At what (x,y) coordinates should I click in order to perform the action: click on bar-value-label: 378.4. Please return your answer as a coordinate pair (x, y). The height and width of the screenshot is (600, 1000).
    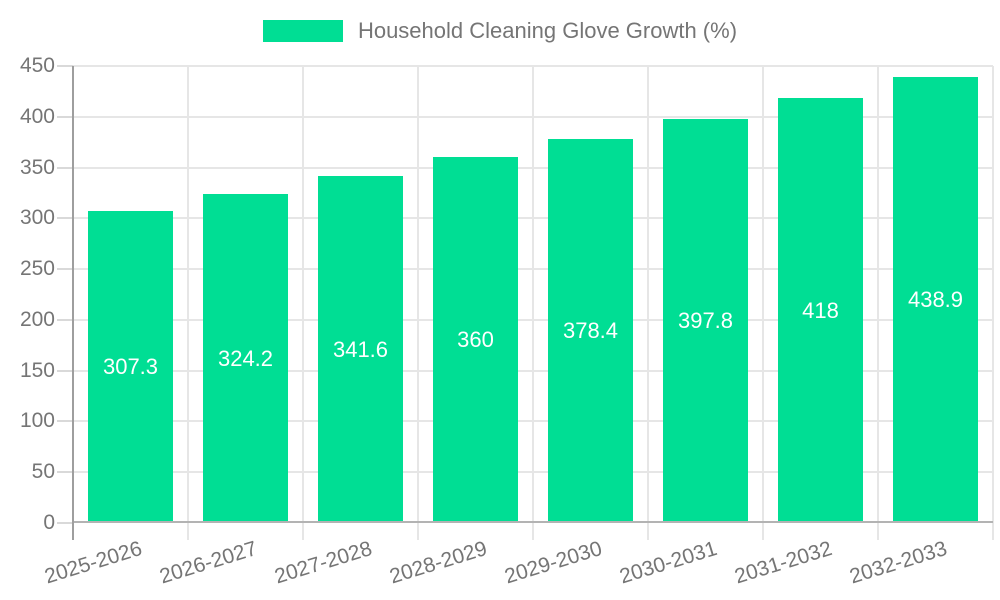
    Looking at the image, I should click on (590, 330).